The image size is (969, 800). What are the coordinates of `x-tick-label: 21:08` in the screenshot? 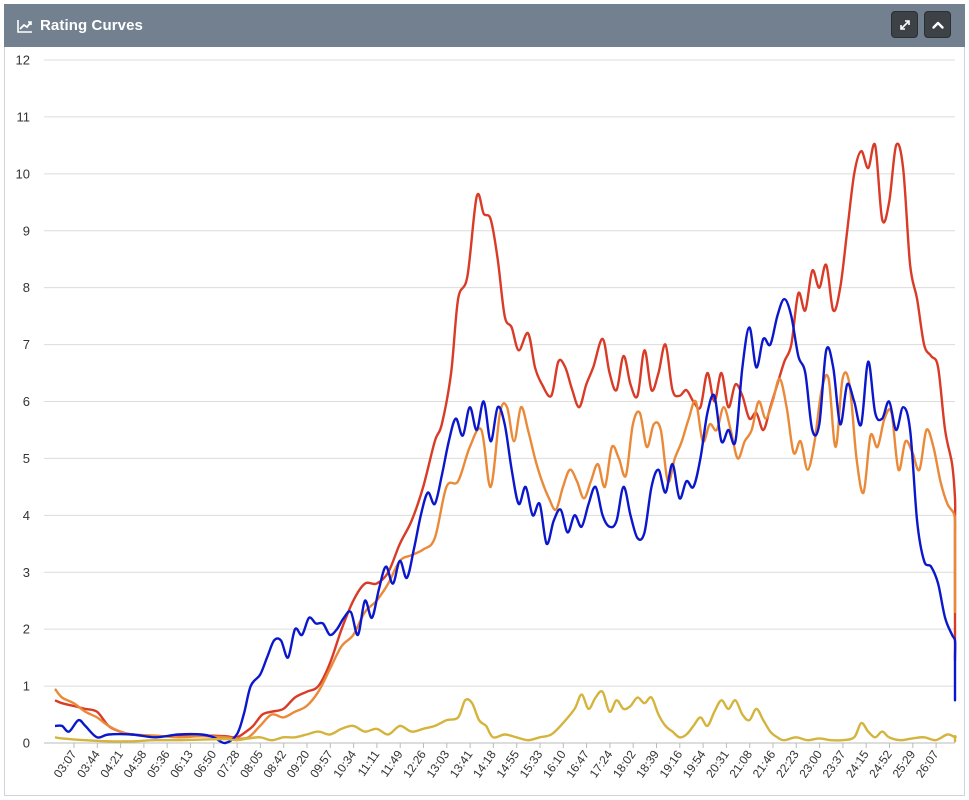 It's located at (740, 763).